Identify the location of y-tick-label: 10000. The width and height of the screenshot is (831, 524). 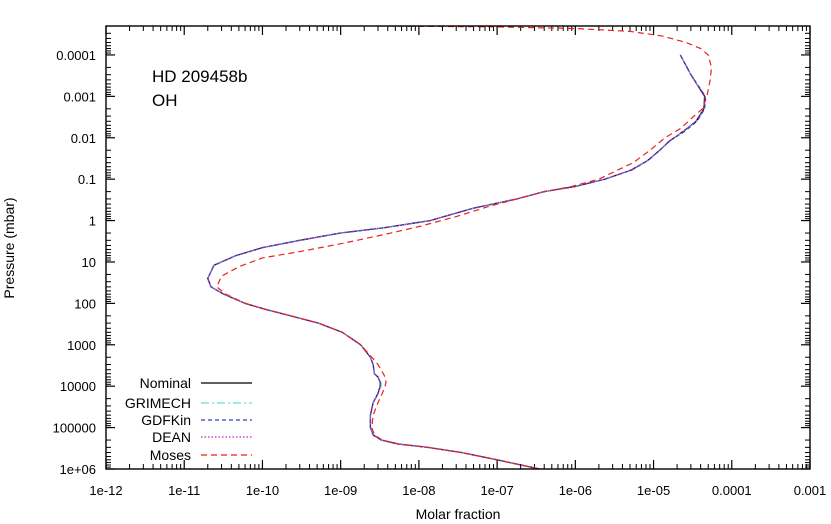
(78, 386).